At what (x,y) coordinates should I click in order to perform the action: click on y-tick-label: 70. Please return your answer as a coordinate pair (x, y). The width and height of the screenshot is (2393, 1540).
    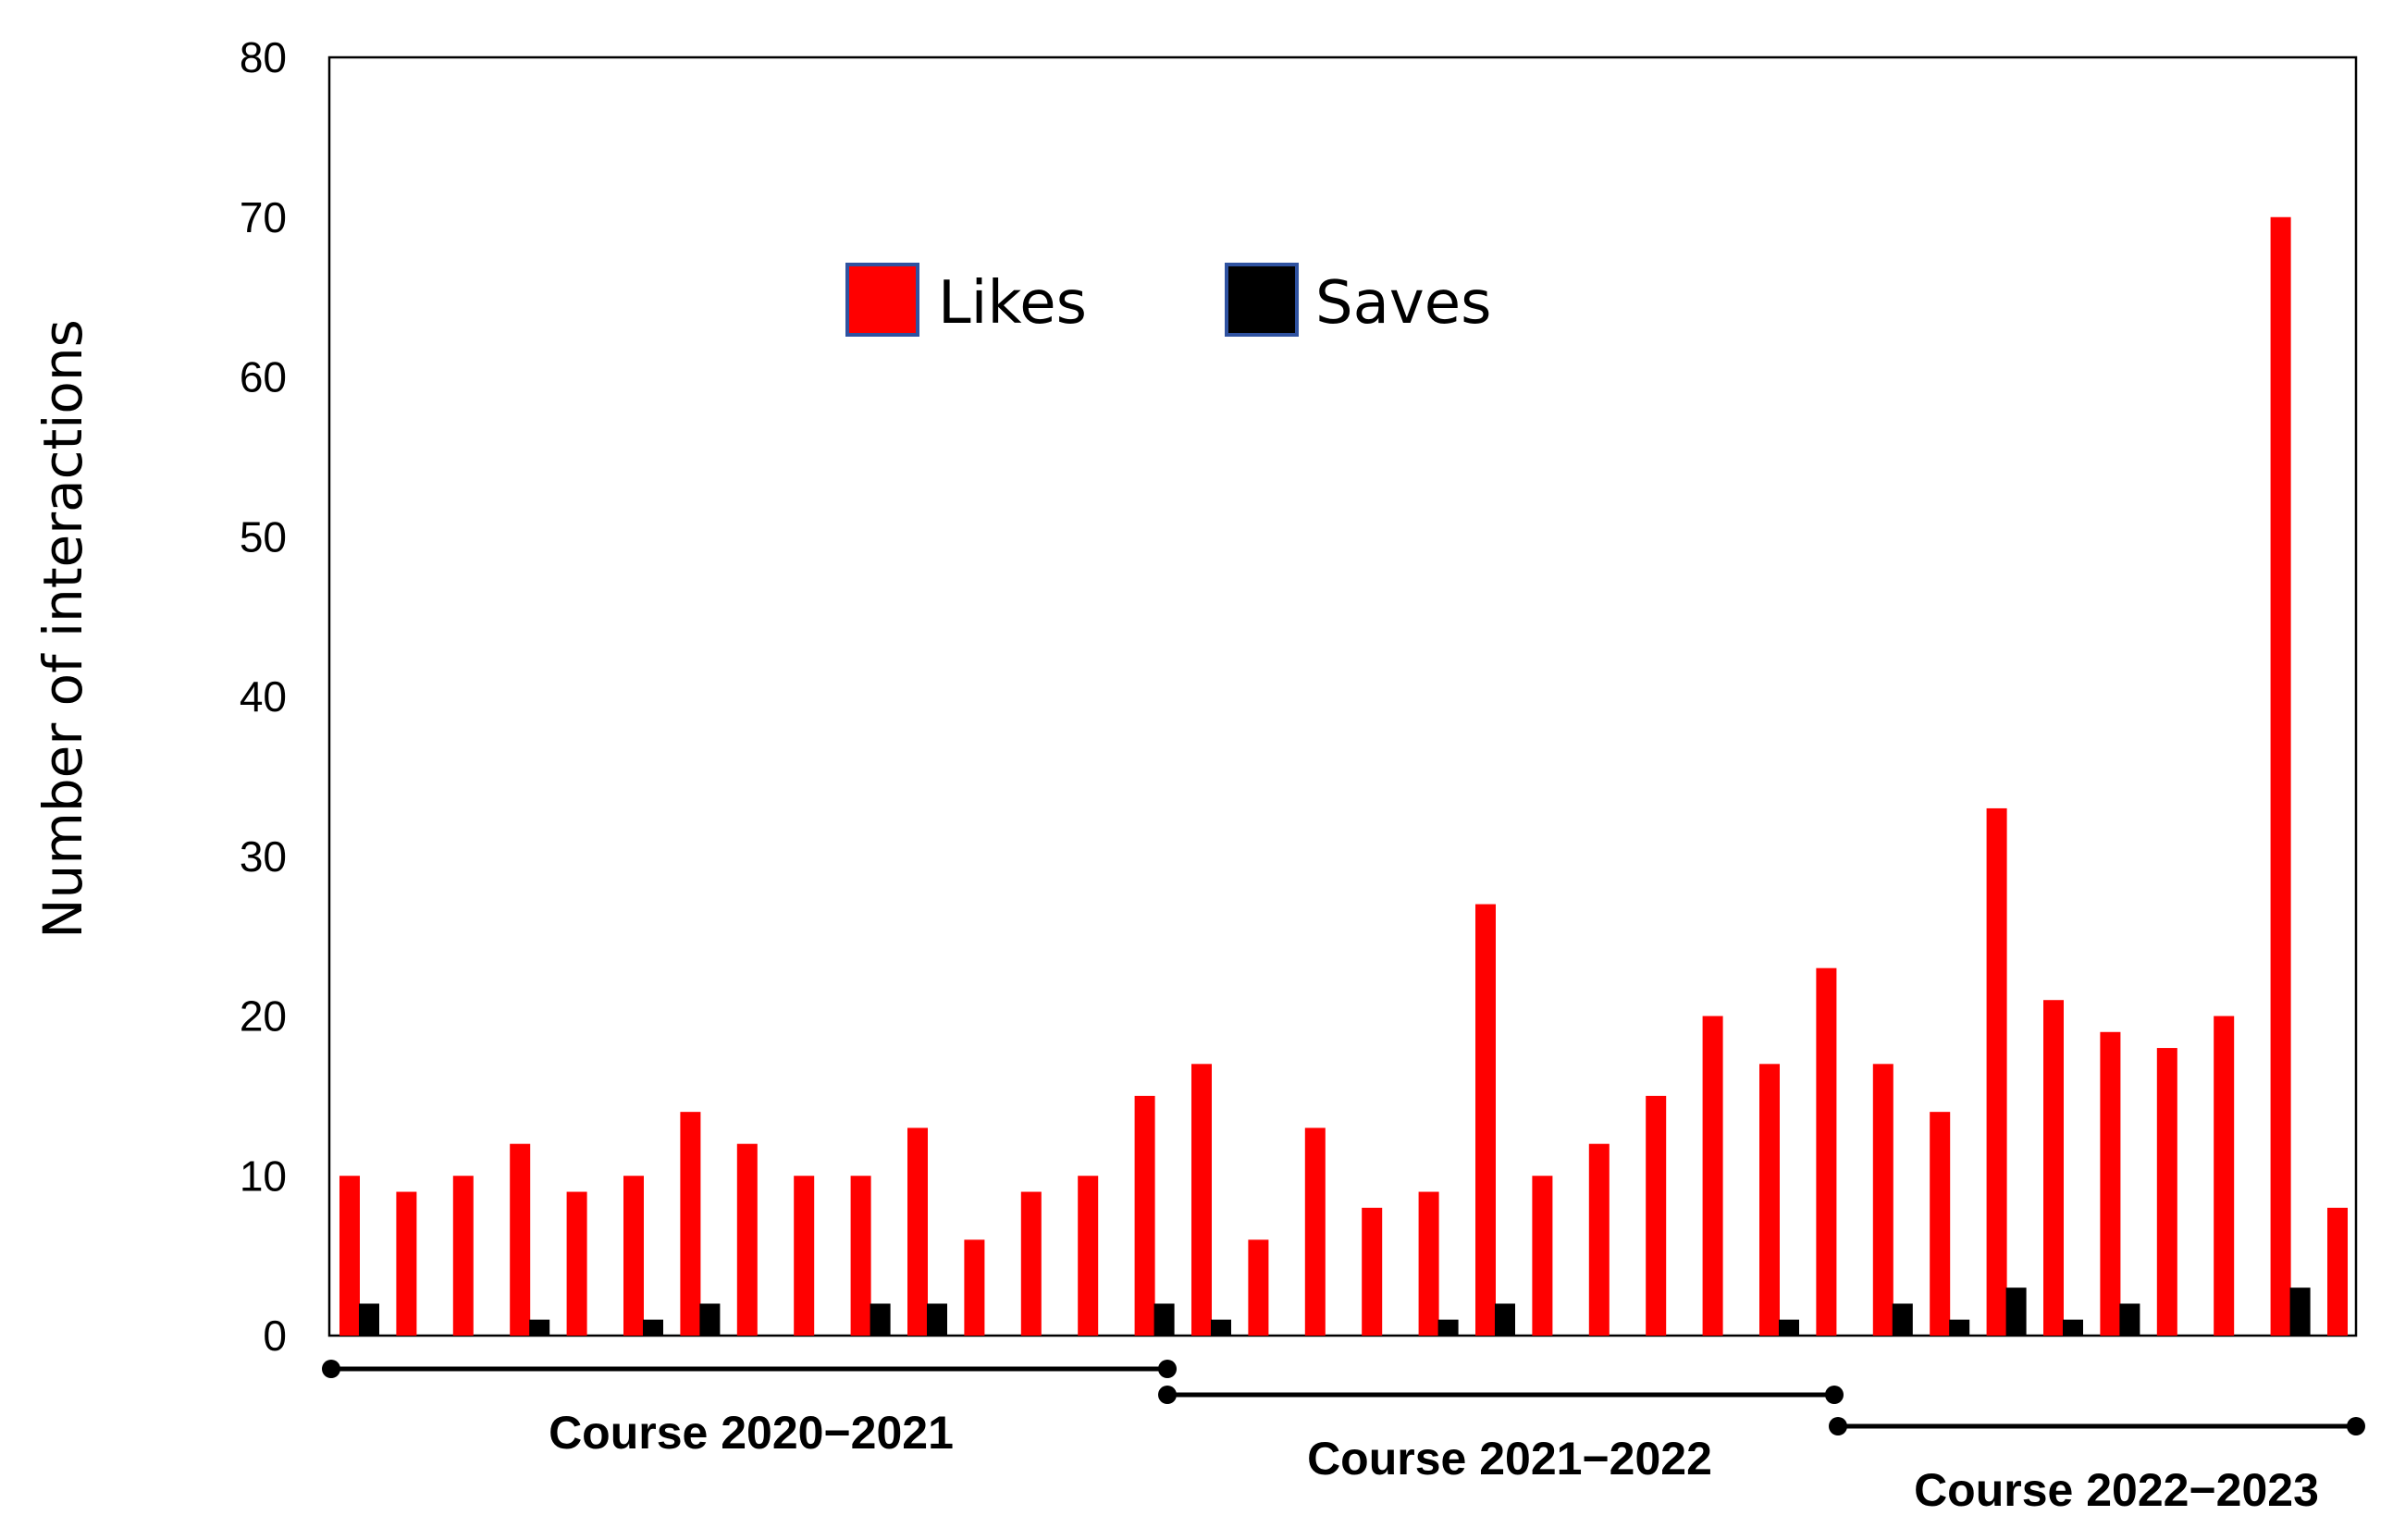
    Looking at the image, I should click on (263, 217).